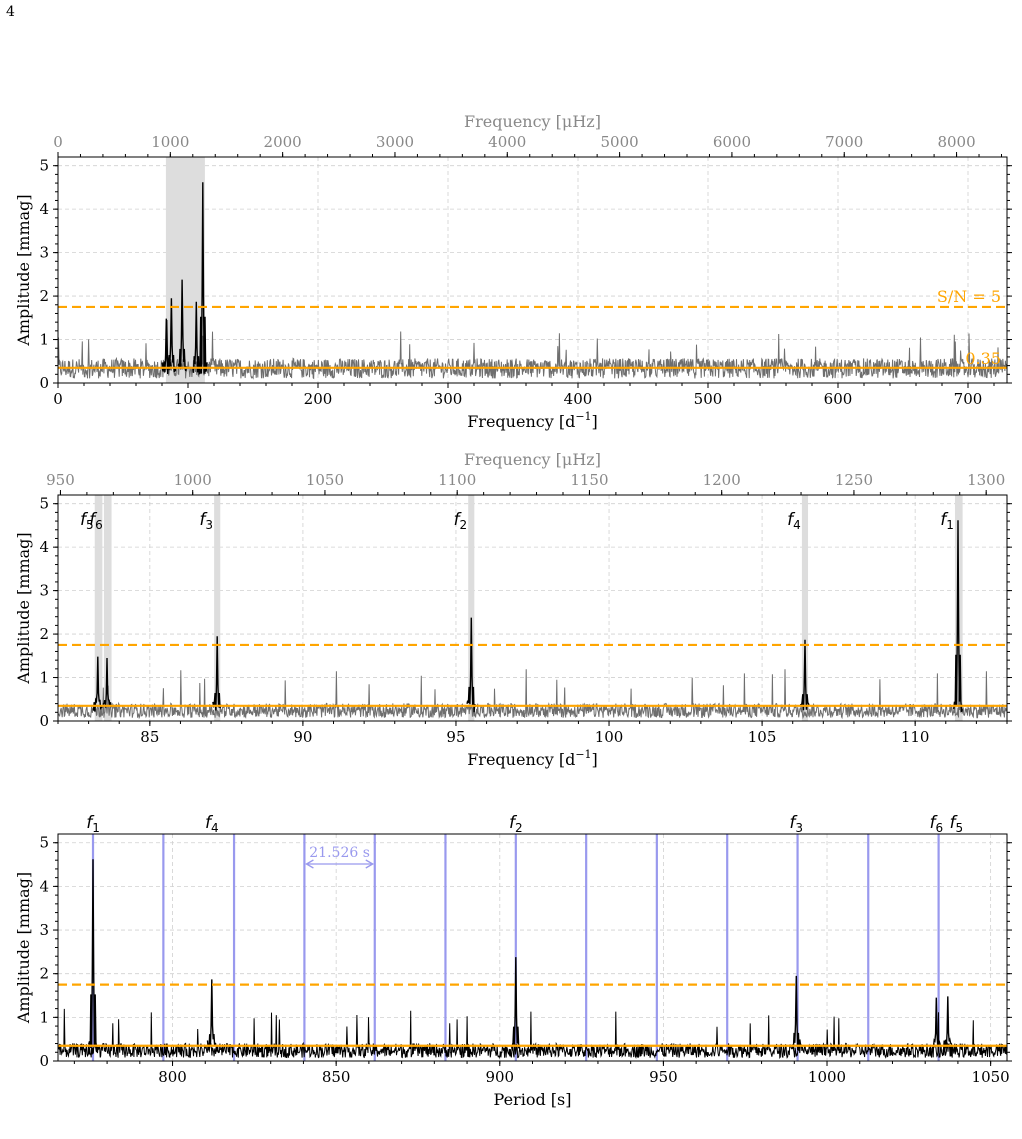 This screenshot has height=1139, width=1022. Describe the element at coordinates (499, 1077) in the screenshot. I see `x-tick-label: 900` at that location.